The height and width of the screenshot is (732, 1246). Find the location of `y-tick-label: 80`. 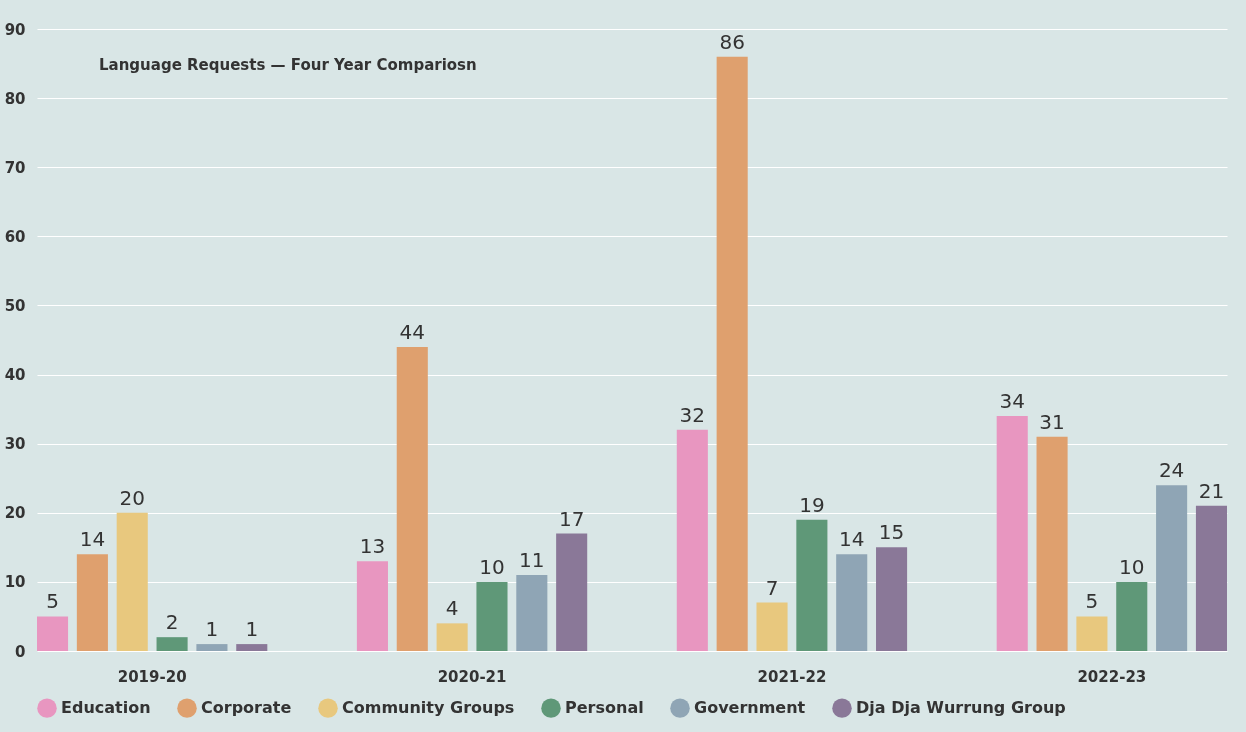

y-tick-label: 80 is located at coordinates (15, 98).